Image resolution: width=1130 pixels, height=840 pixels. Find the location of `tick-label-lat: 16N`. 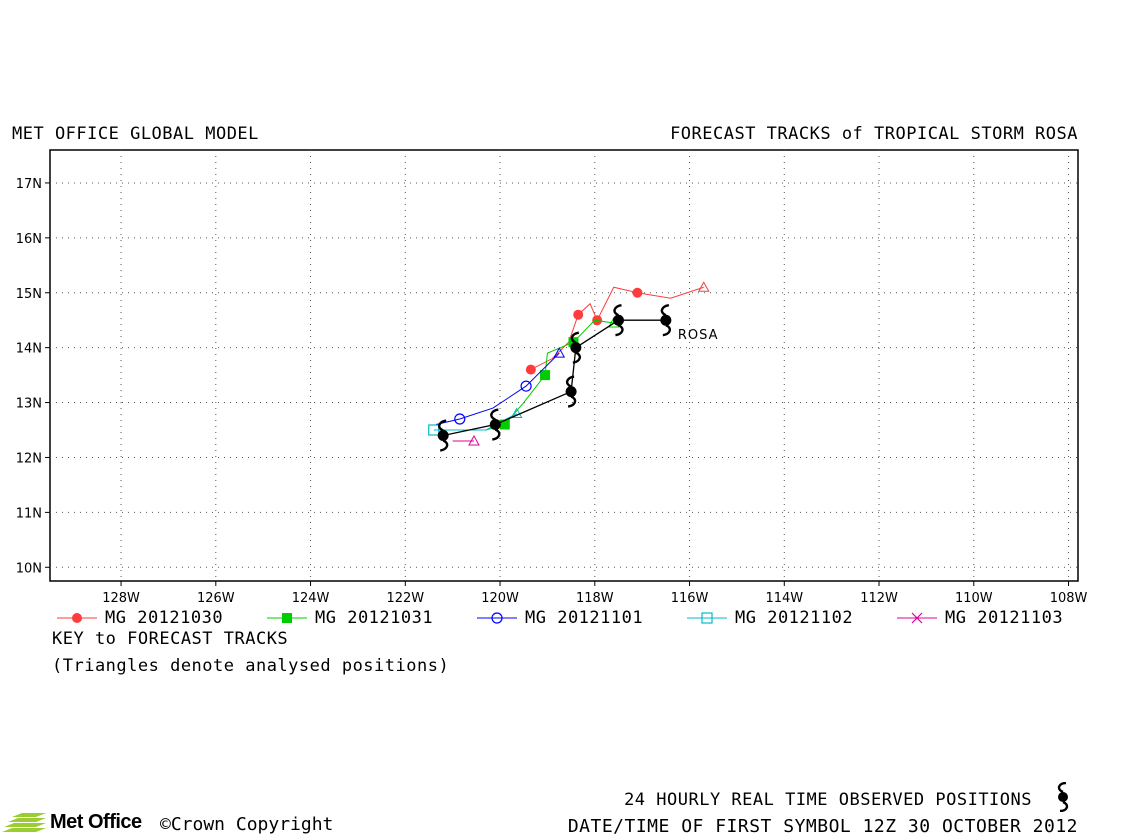

tick-label-lat: 16N is located at coordinates (29, 239).